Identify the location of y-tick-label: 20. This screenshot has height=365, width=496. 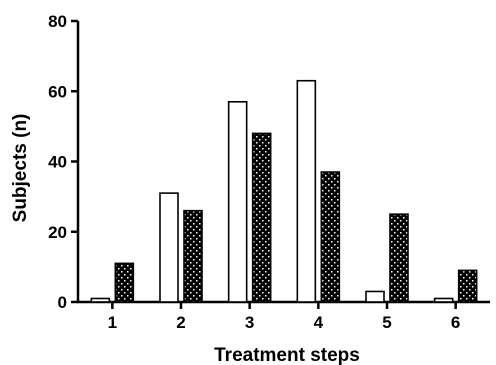
(57, 232).